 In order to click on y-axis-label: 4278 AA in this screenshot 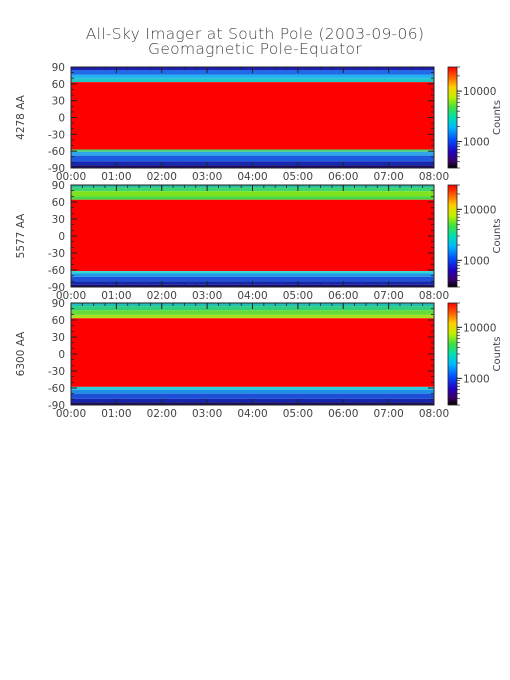, I will do `click(21, 117)`.